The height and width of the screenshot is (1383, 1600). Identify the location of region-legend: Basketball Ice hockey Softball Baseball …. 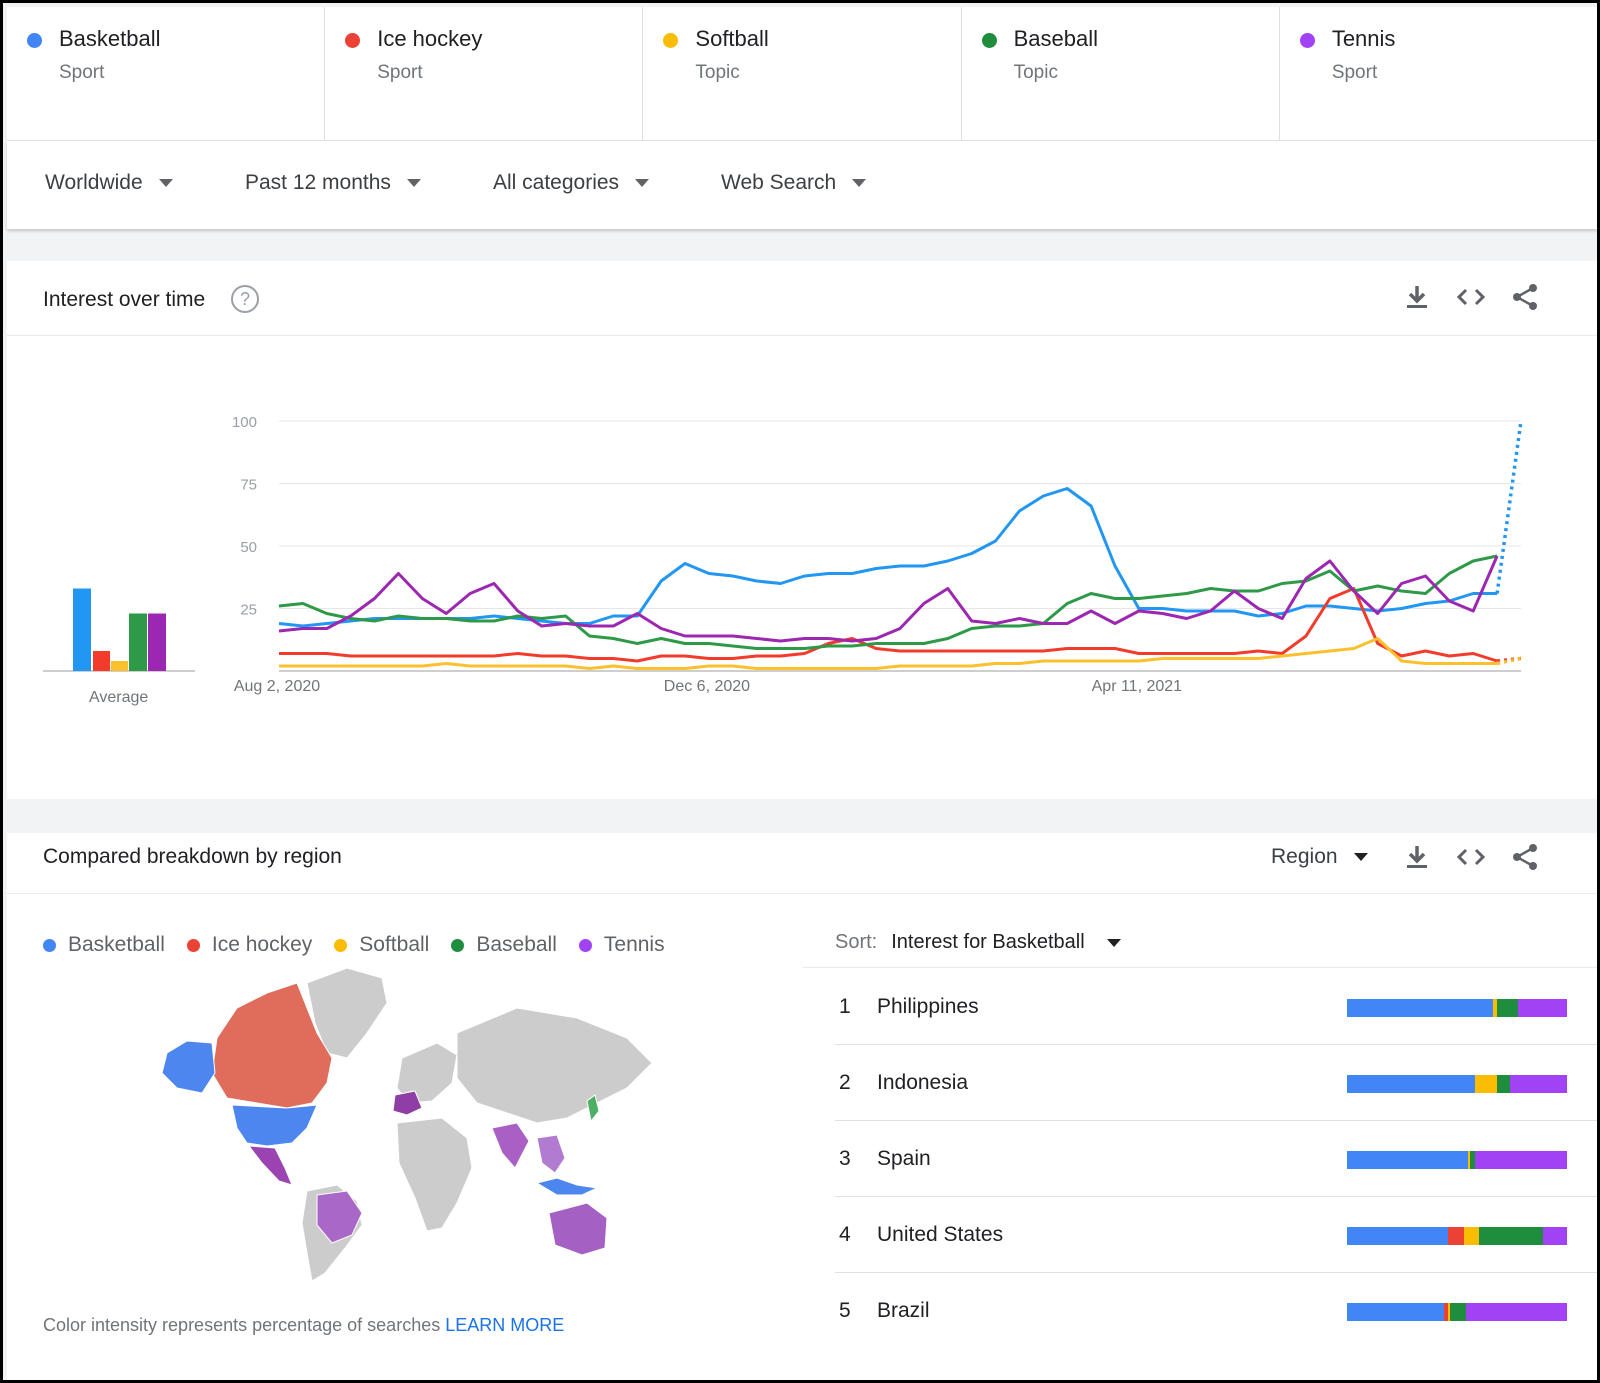
(365, 945).